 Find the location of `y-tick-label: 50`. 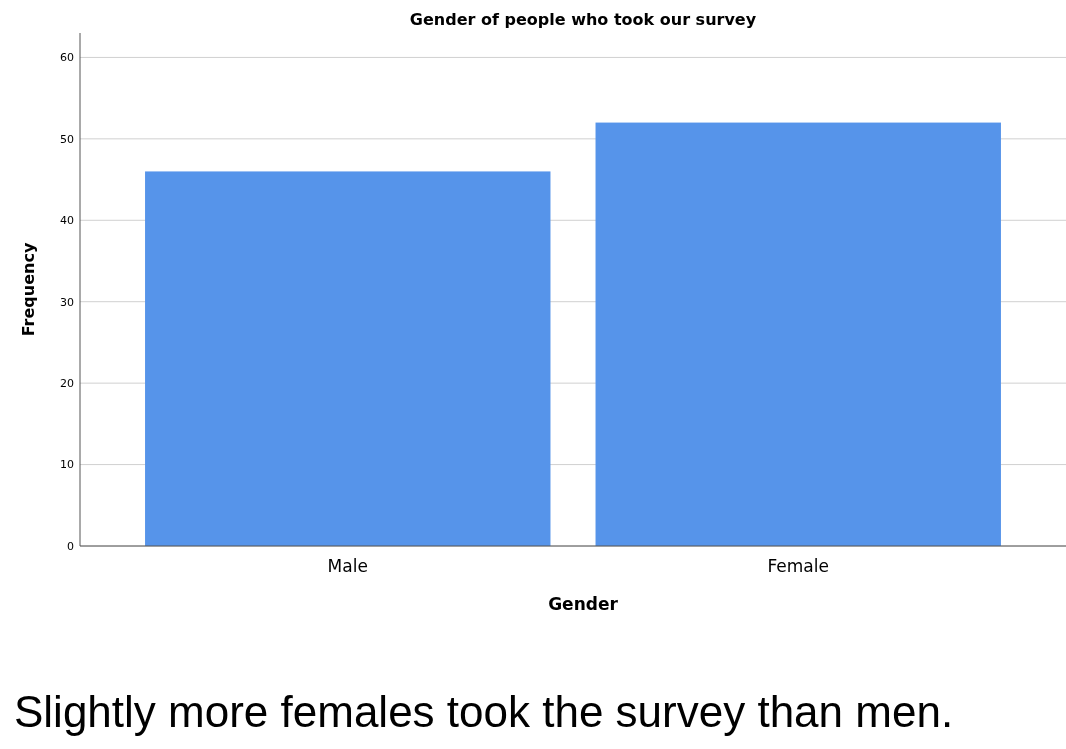

y-tick-label: 50 is located at coordinates (67, 139).